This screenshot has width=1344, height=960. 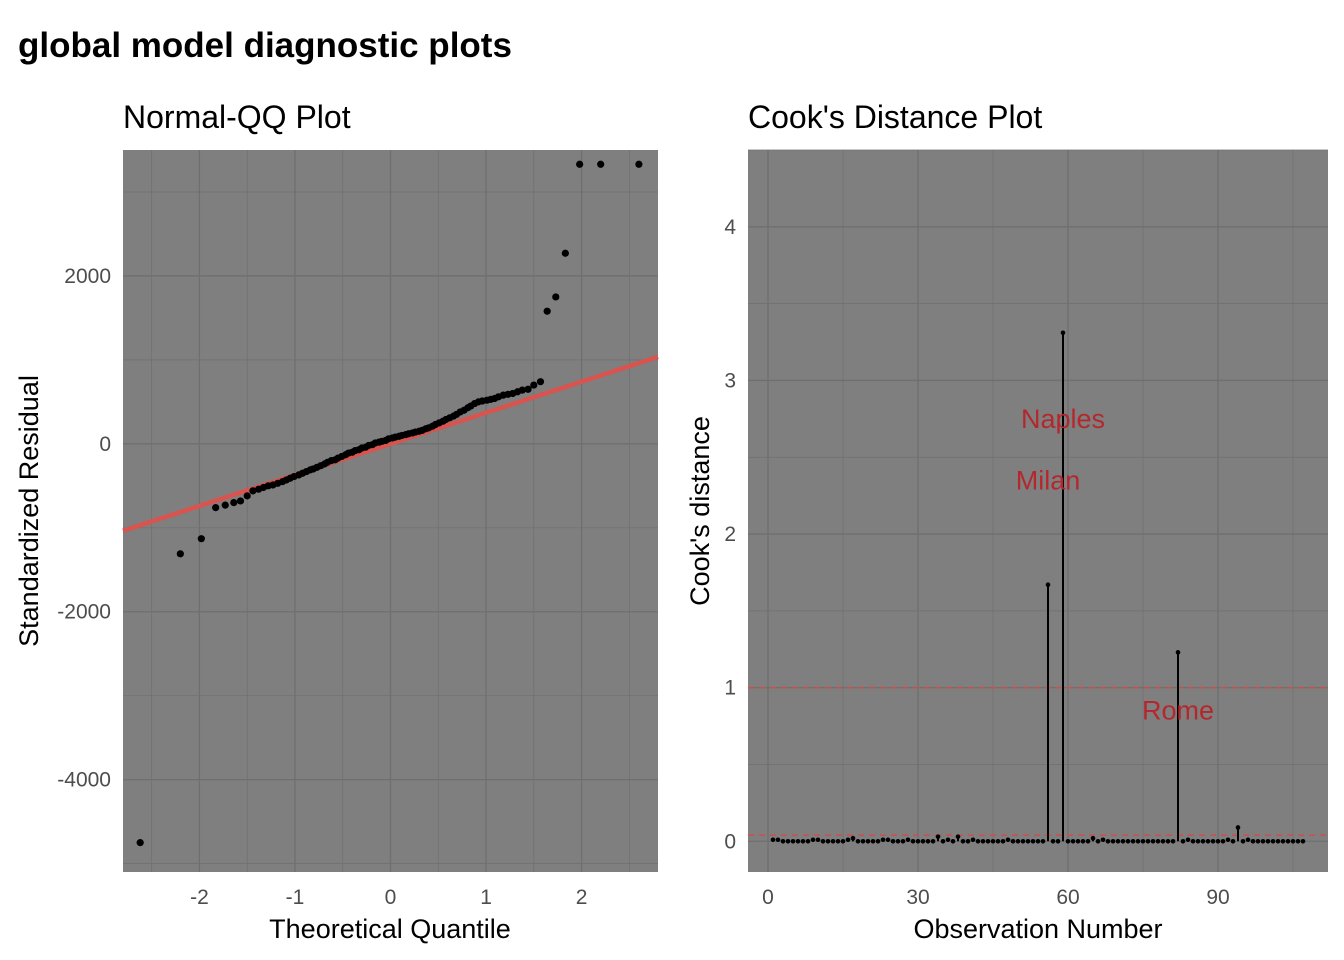 What do you see at coordinates (265, 45) in the screenshot?
I see `figure-title: global model diagnostic plots` at bounding box center [265, 45].